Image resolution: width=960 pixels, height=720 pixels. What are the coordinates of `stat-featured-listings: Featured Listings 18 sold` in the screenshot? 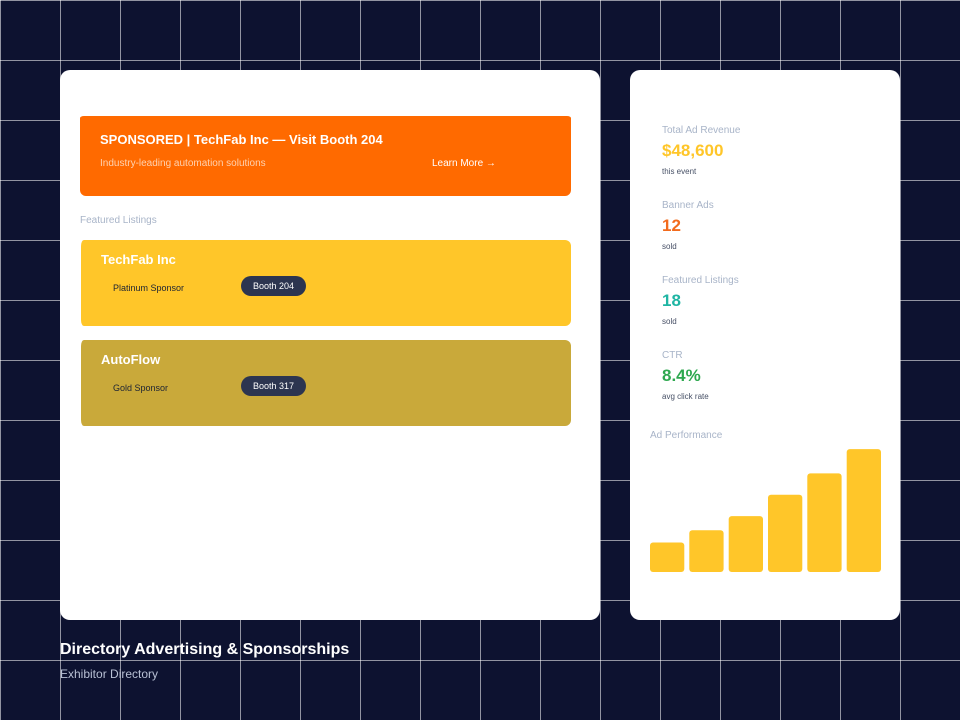 It's located at (700, 300).